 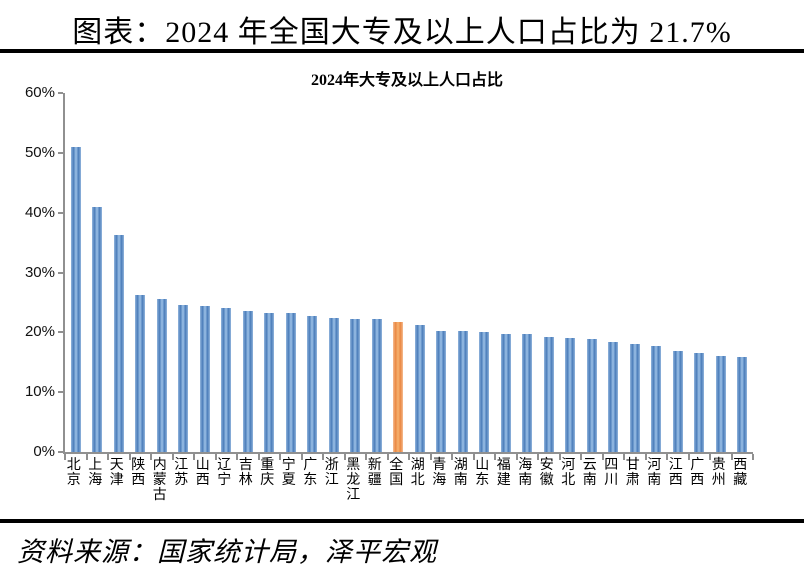 What do you see at coordinates (396, 473) in the screenshot?
I see `x-axis-label: 全 国` at bounding box center [396, 473].